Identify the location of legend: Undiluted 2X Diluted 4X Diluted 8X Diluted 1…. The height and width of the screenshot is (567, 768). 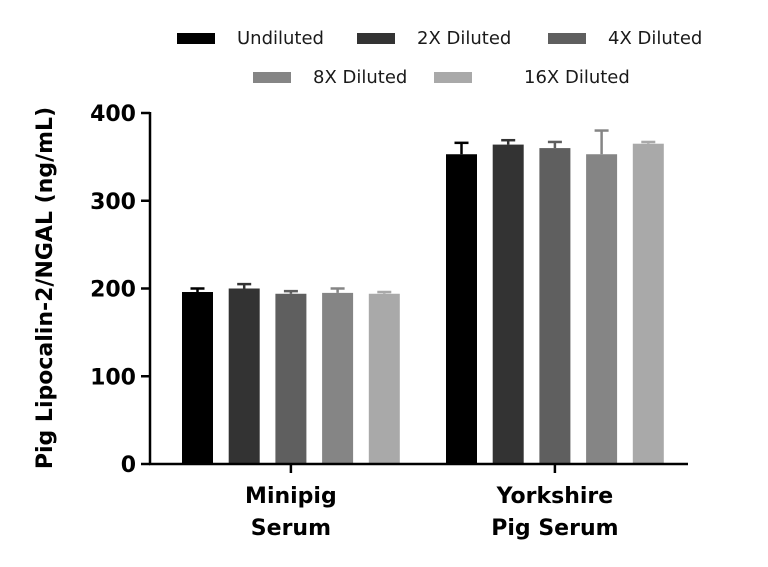
(439, 58).